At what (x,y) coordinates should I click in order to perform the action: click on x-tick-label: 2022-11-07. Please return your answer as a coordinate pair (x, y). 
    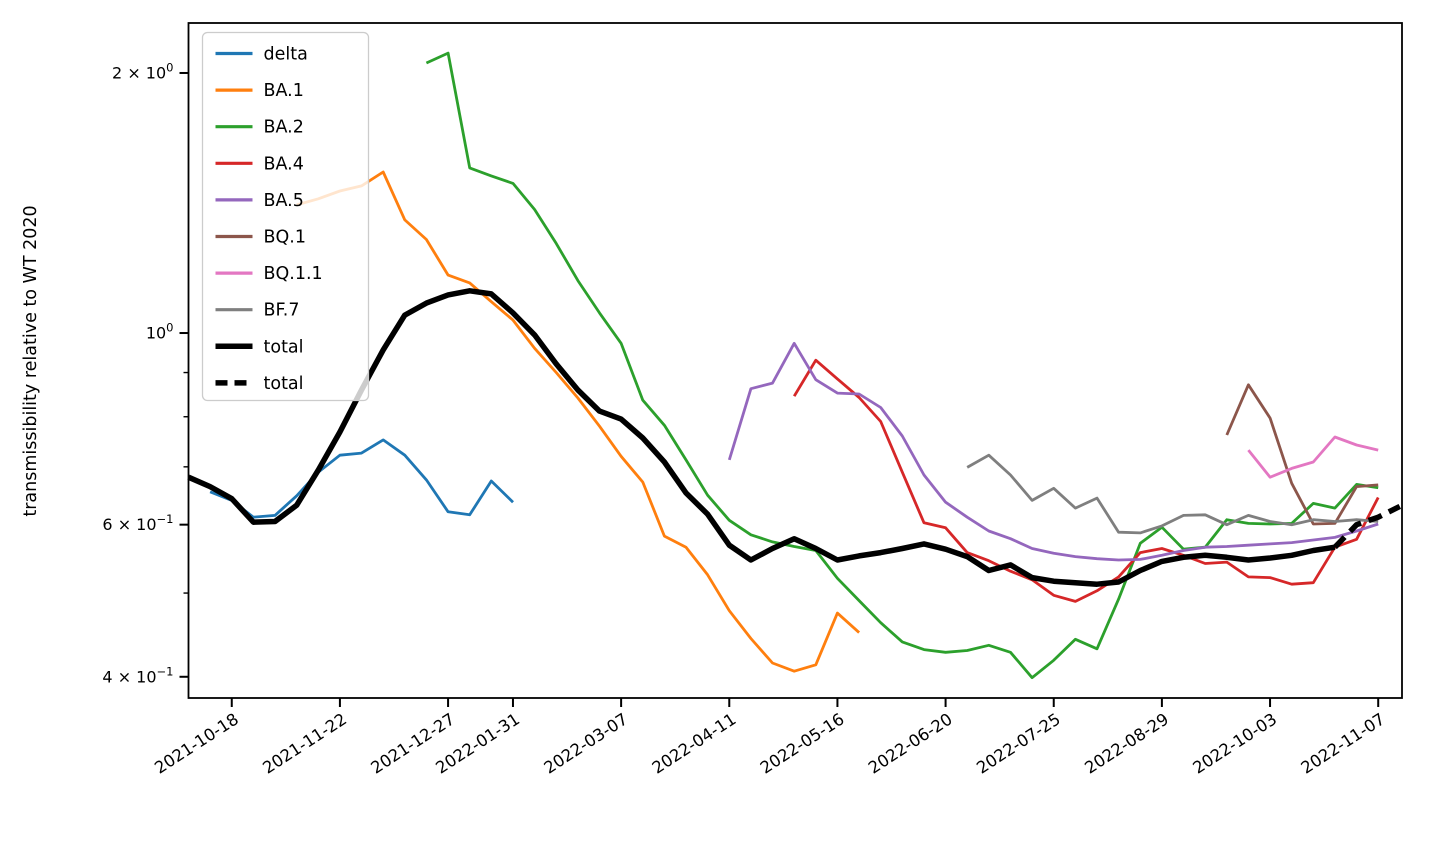
    Looking at the image, I should click on (1343, 743).